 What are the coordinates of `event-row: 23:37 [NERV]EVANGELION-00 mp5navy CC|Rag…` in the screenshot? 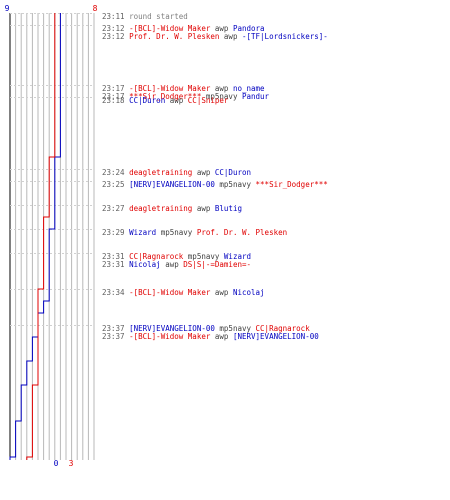 It's located at (206, 328).